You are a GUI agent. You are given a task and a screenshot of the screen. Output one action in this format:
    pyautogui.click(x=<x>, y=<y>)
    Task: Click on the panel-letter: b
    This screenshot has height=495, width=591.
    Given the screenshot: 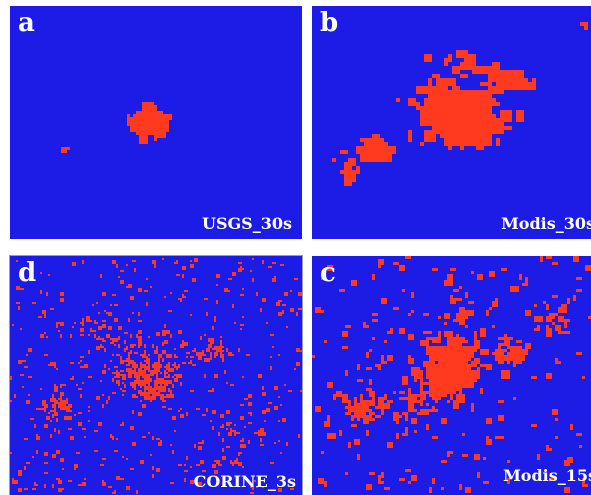 What is the action you would take?
    pyautogui.click(x=329, y=23)
    